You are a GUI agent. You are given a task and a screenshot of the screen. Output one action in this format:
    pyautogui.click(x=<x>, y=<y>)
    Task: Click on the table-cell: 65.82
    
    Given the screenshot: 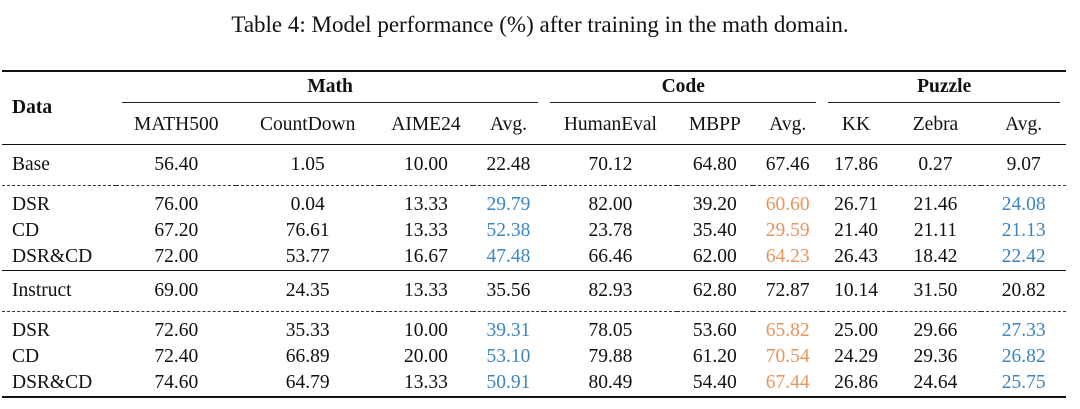 What is the action you would take?
    pyautogui.click(x=787, y=330)
    